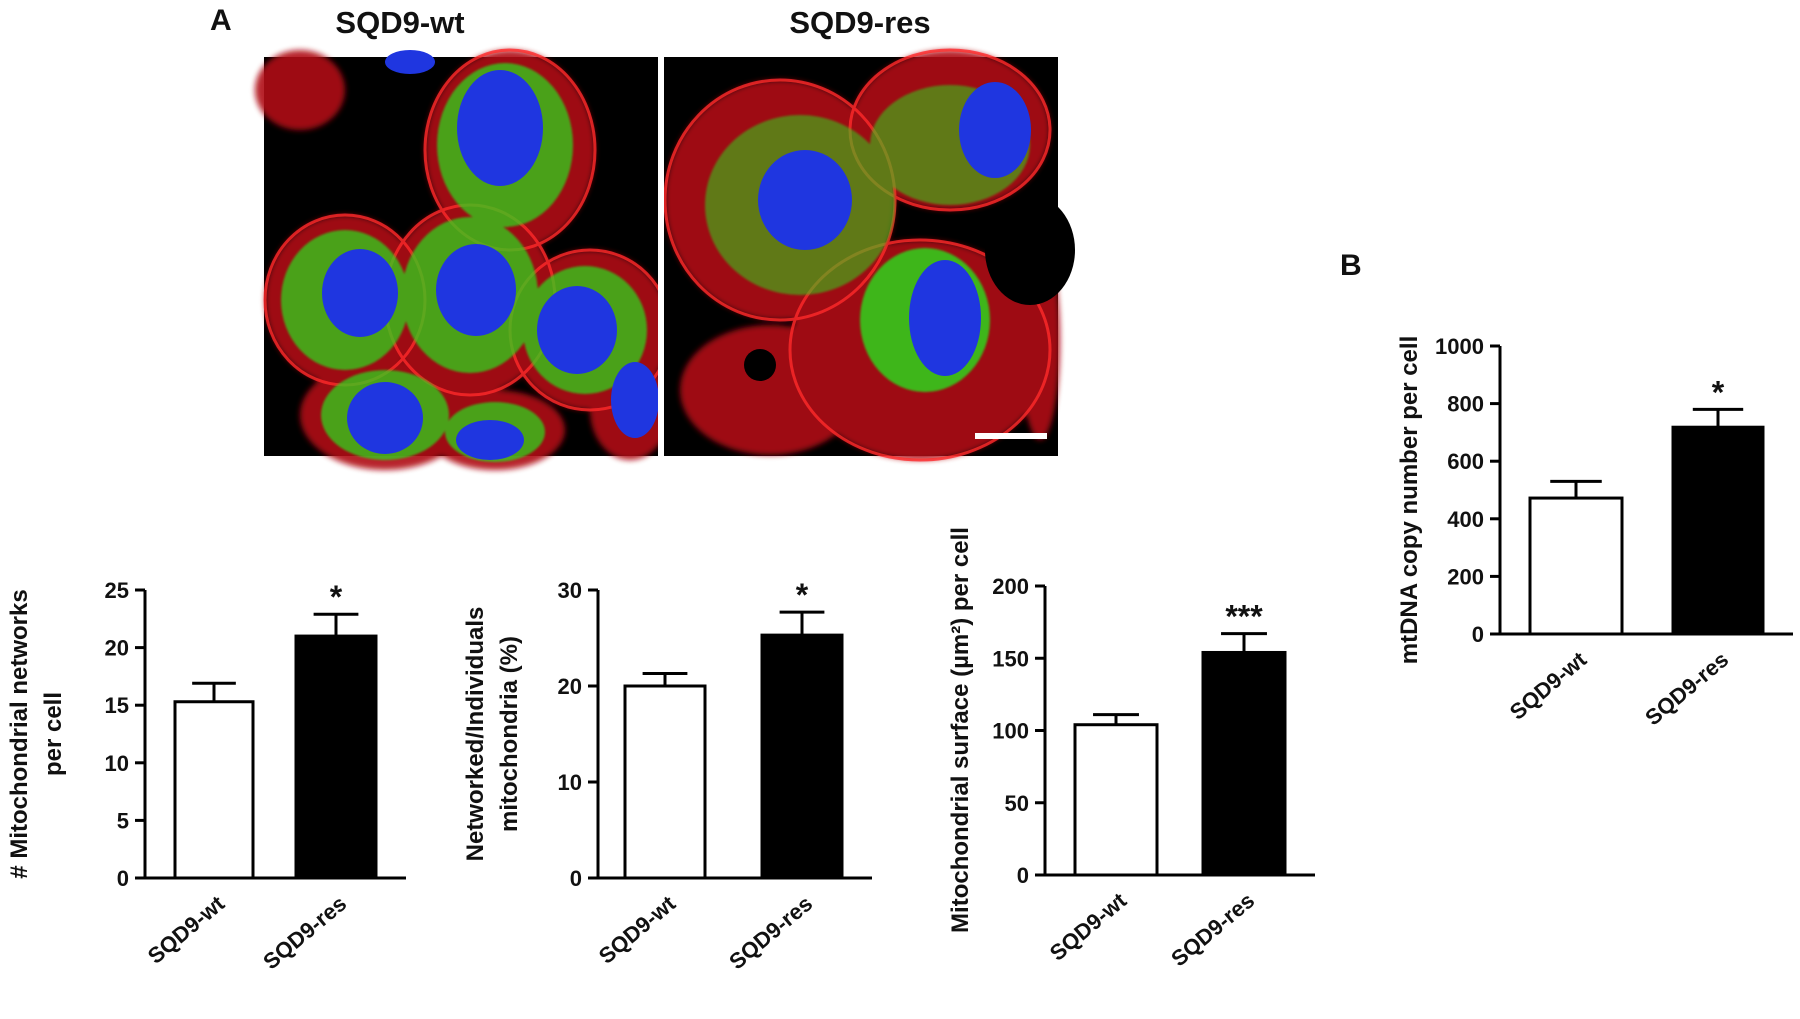 The width and height of the screenshot is (1800, 1019). Describe the element at coordinates (221, 20) in the screenshot. I see `panel-a-label: A` at that location.